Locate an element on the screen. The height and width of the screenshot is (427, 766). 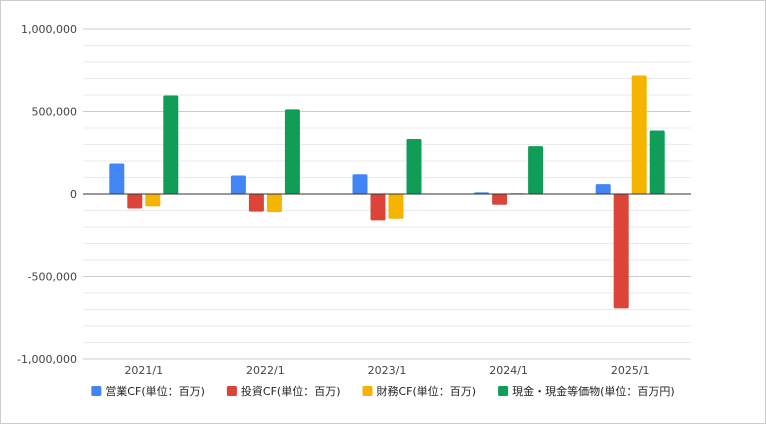
legend-item: 投資CF(単位：百万) is located at coordinates (283, 391).